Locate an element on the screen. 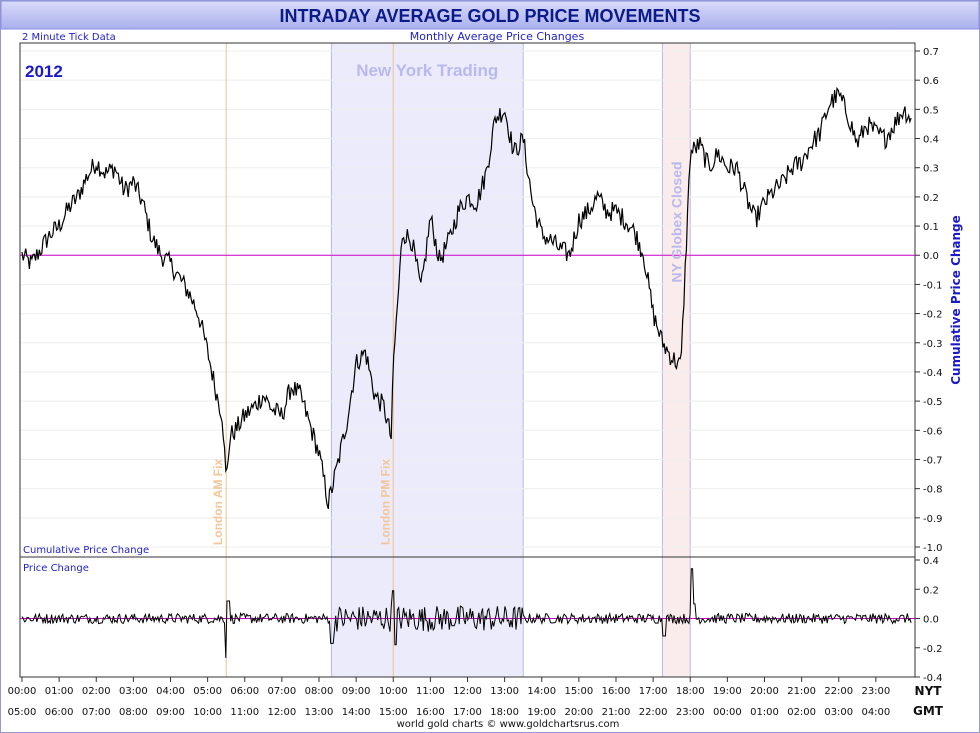 This screenshot has width=980, height=733. y-tick-label: -0.3 is located at coordinates (933, 344).